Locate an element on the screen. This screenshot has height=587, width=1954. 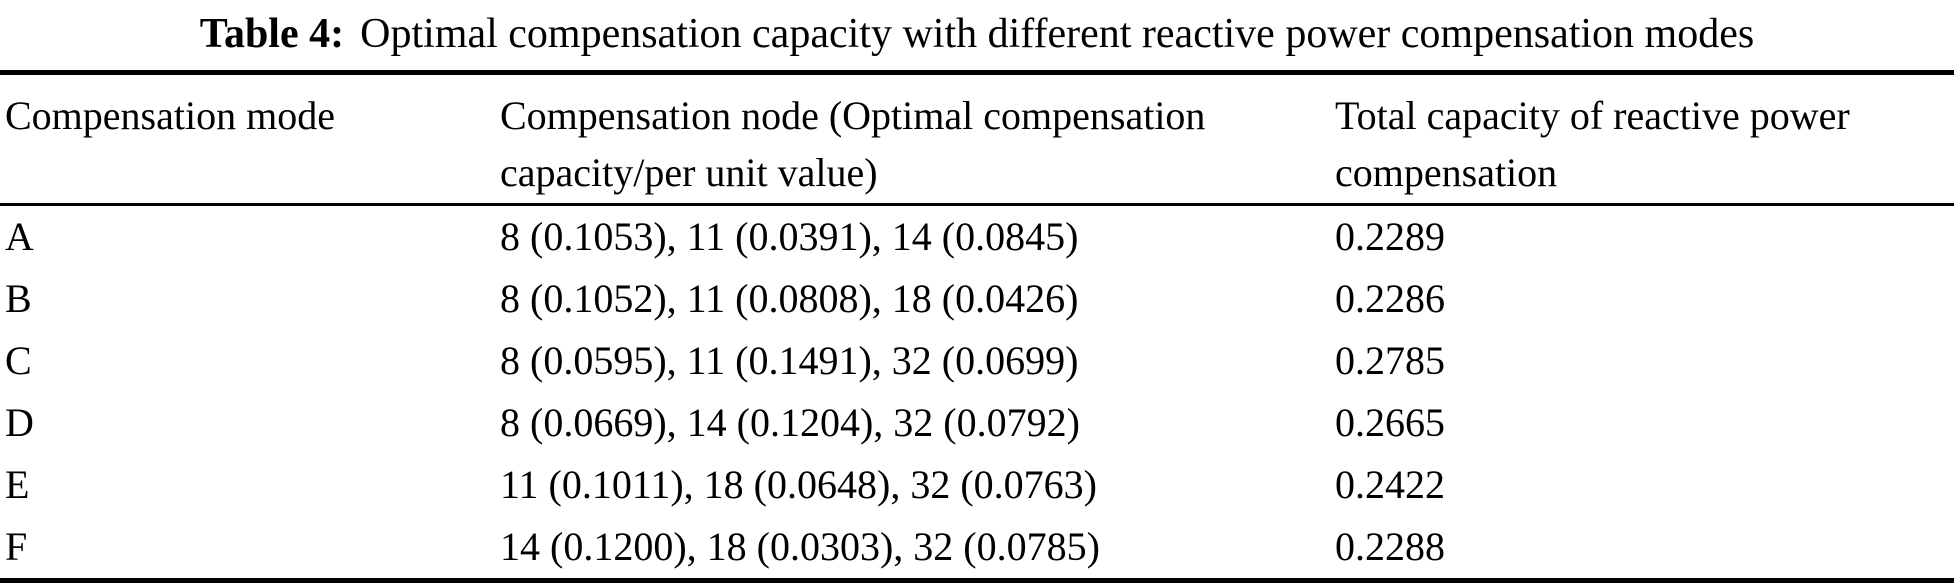
mode-cell: E is located at coordinates (17, 484).